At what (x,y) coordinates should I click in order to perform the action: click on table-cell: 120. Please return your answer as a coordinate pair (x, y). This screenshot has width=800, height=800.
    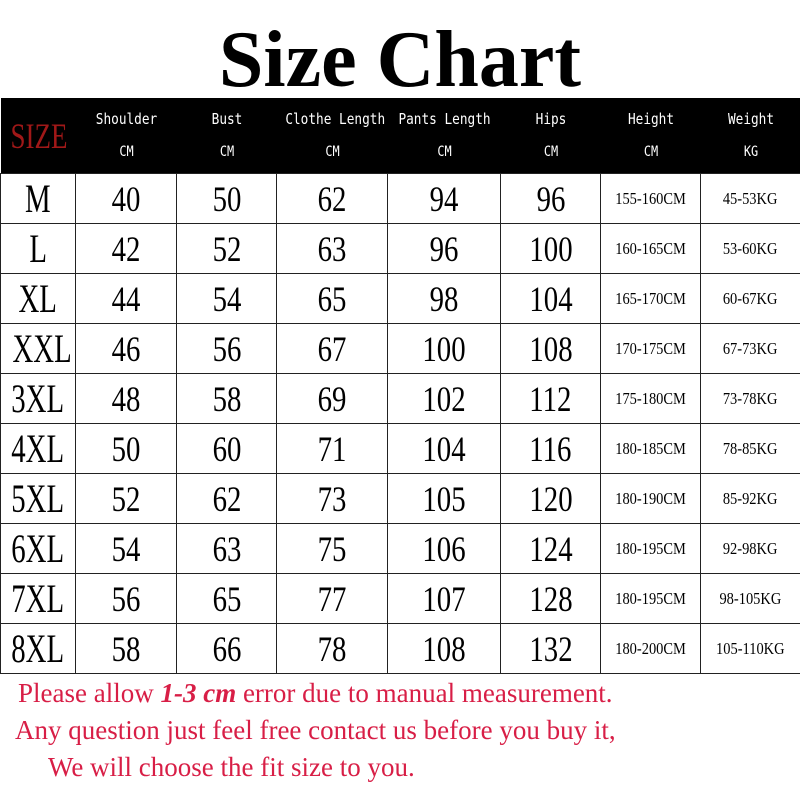
    Looking at the image, I should click on (550, 498).